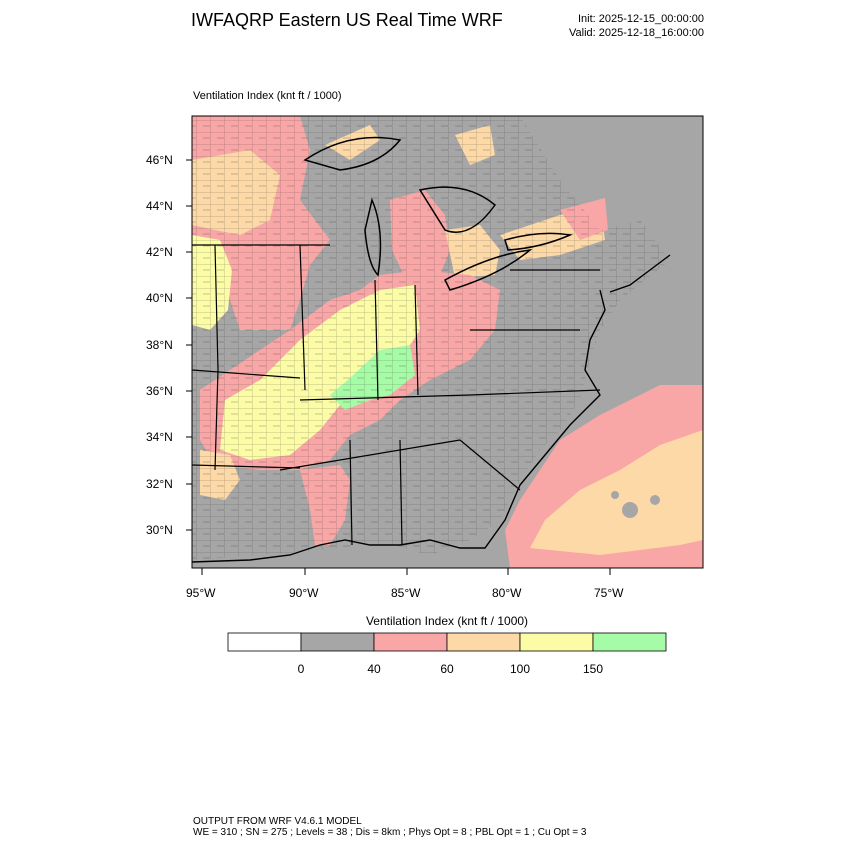  What do you see at coordinates (447, 621) in the screenshot?
I see `colorbar-title: Ventilation Index (knt ft / 1000)` at bounding box center [447, 621].